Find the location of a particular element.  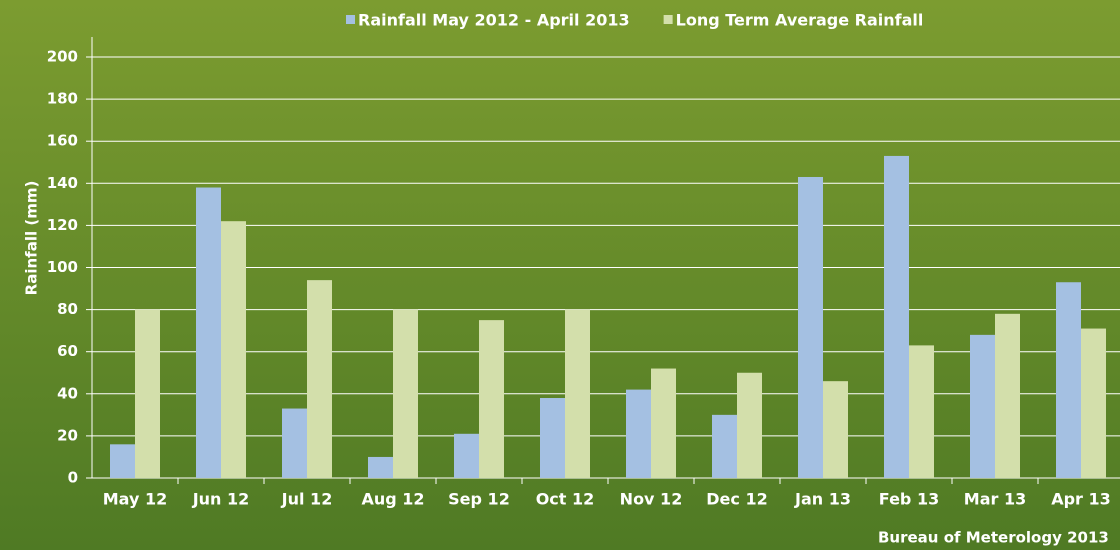

y-tick-label: 140 is located at coordinates (62, 183).